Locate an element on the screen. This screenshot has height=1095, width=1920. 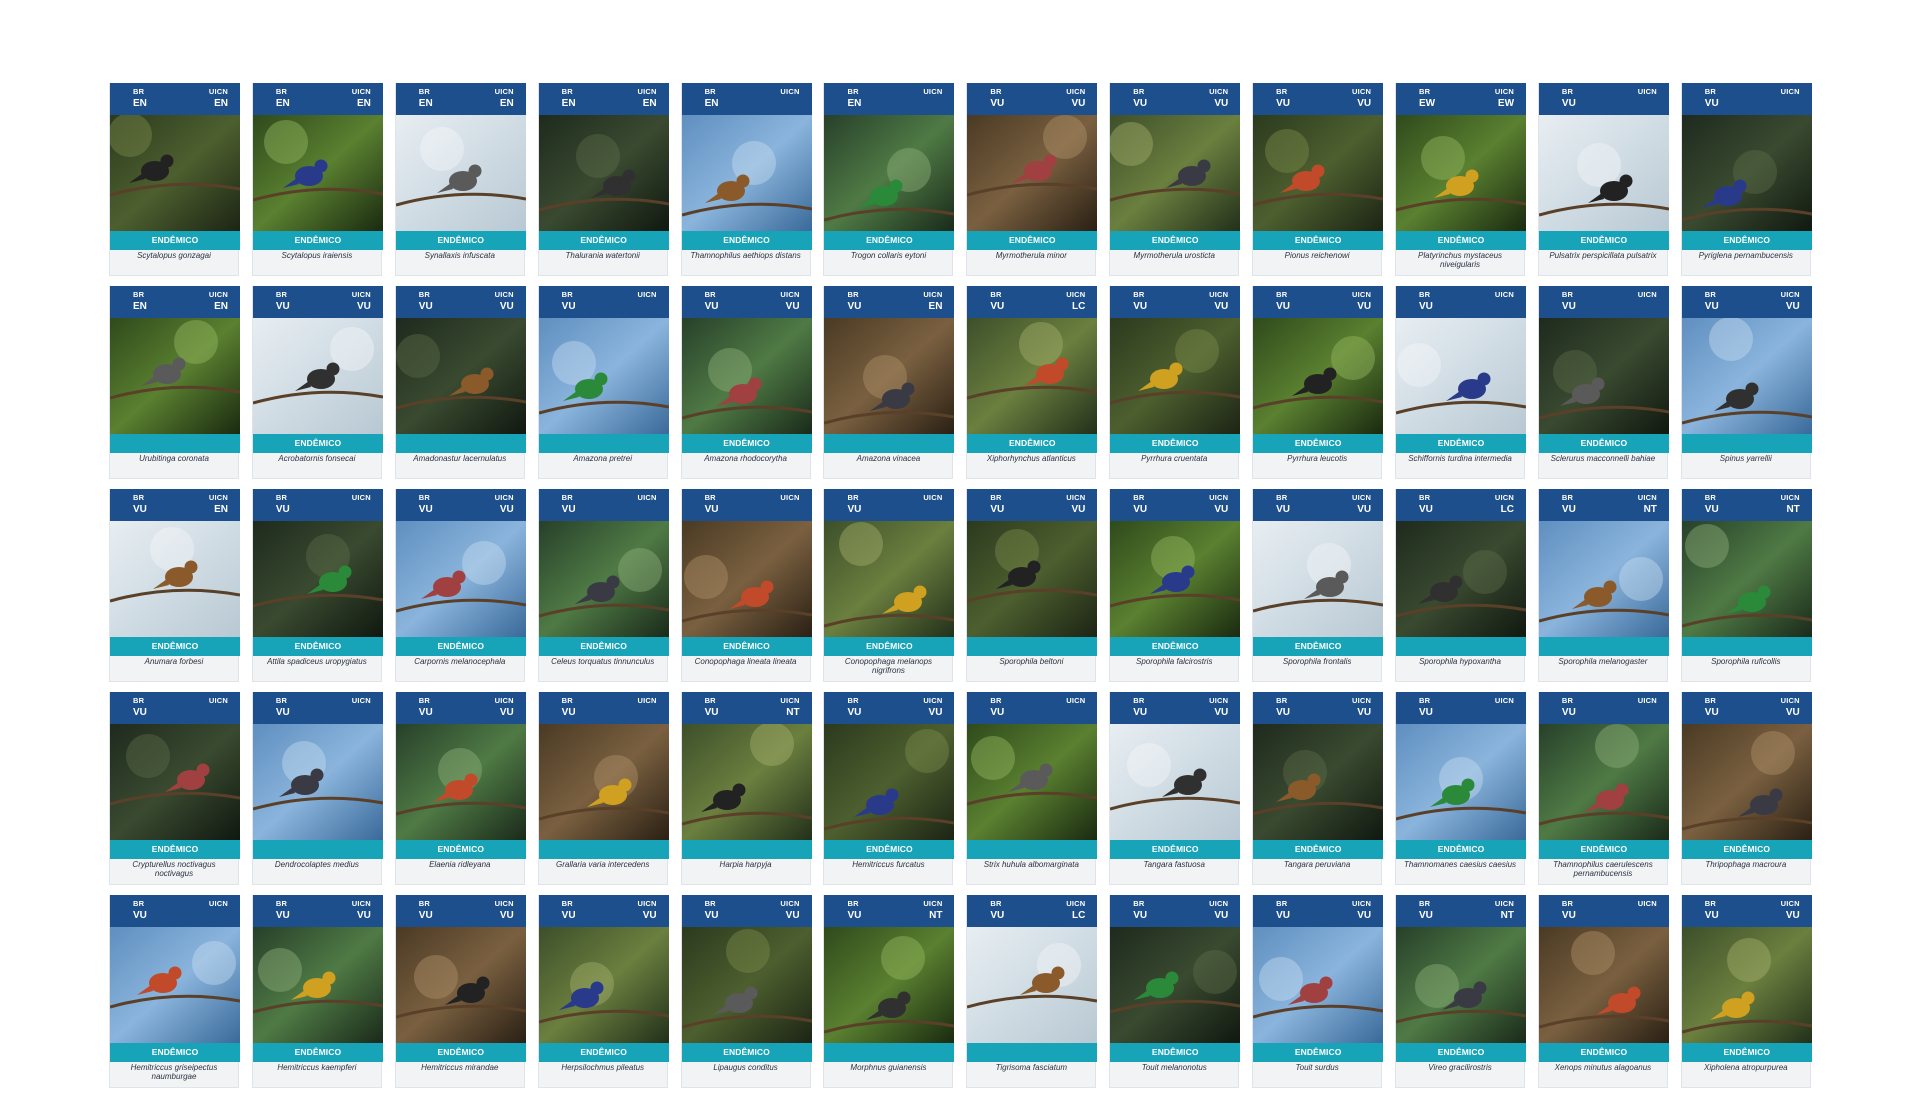
species-card: BR UICN VU VU ENDÊMICO Touit surdus is located at coordinates (1318, 991).